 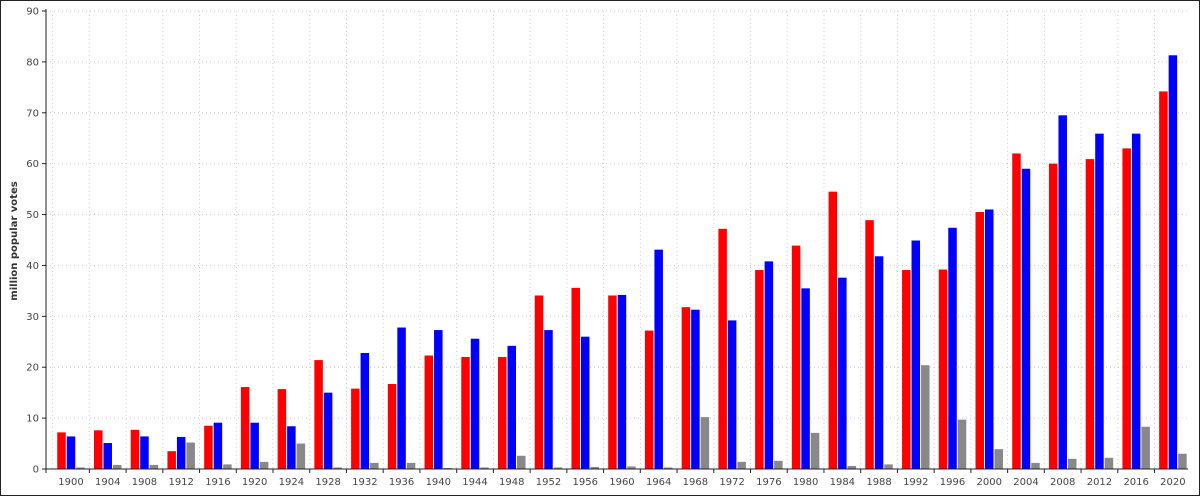 What do you see at coordinates (32, 215) in the screenshot?
I see `y-tick-label: 50` at bounding box center [32, 215].